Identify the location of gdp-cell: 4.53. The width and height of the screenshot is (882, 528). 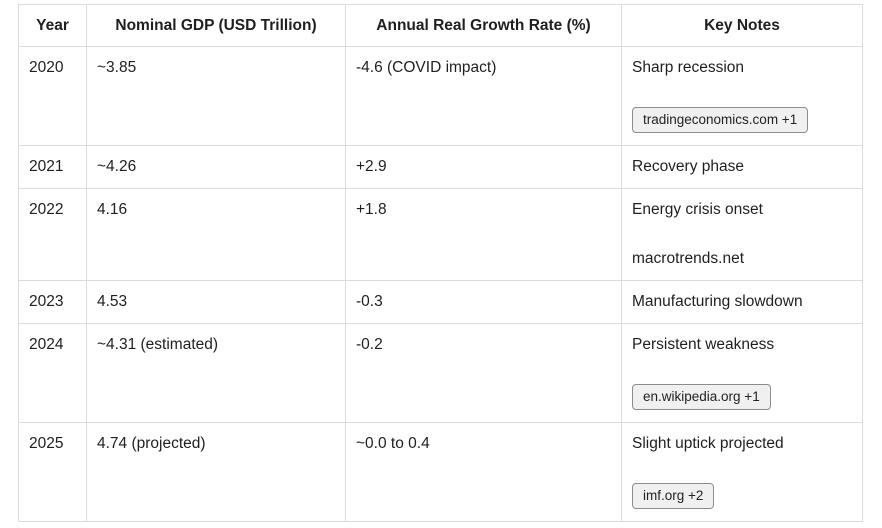
(216, 302).